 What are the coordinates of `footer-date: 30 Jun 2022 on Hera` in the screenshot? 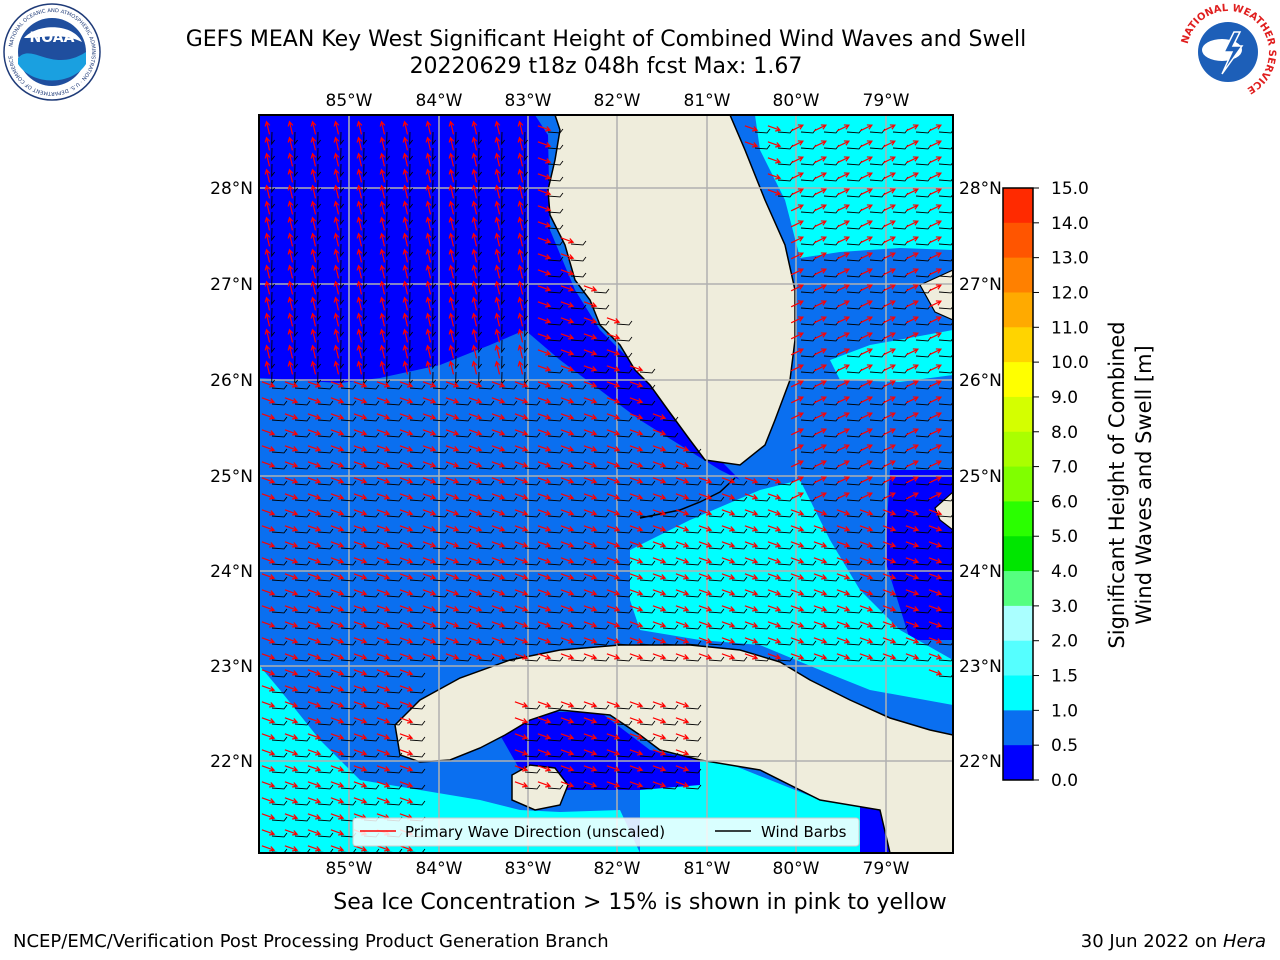 It's located at (1173, 941).